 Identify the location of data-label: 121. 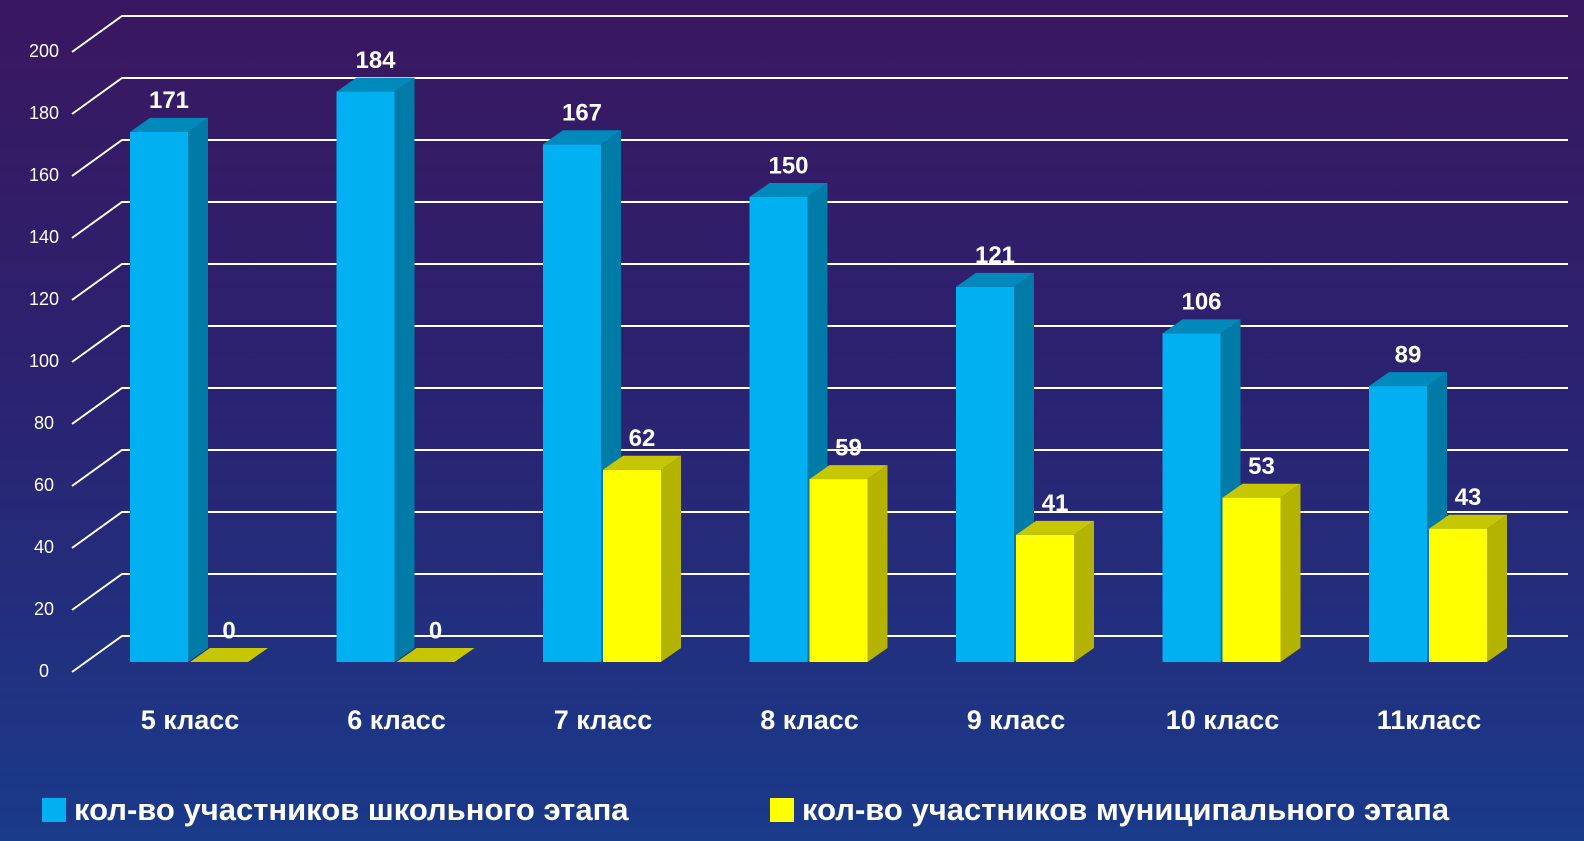
(995, 255).